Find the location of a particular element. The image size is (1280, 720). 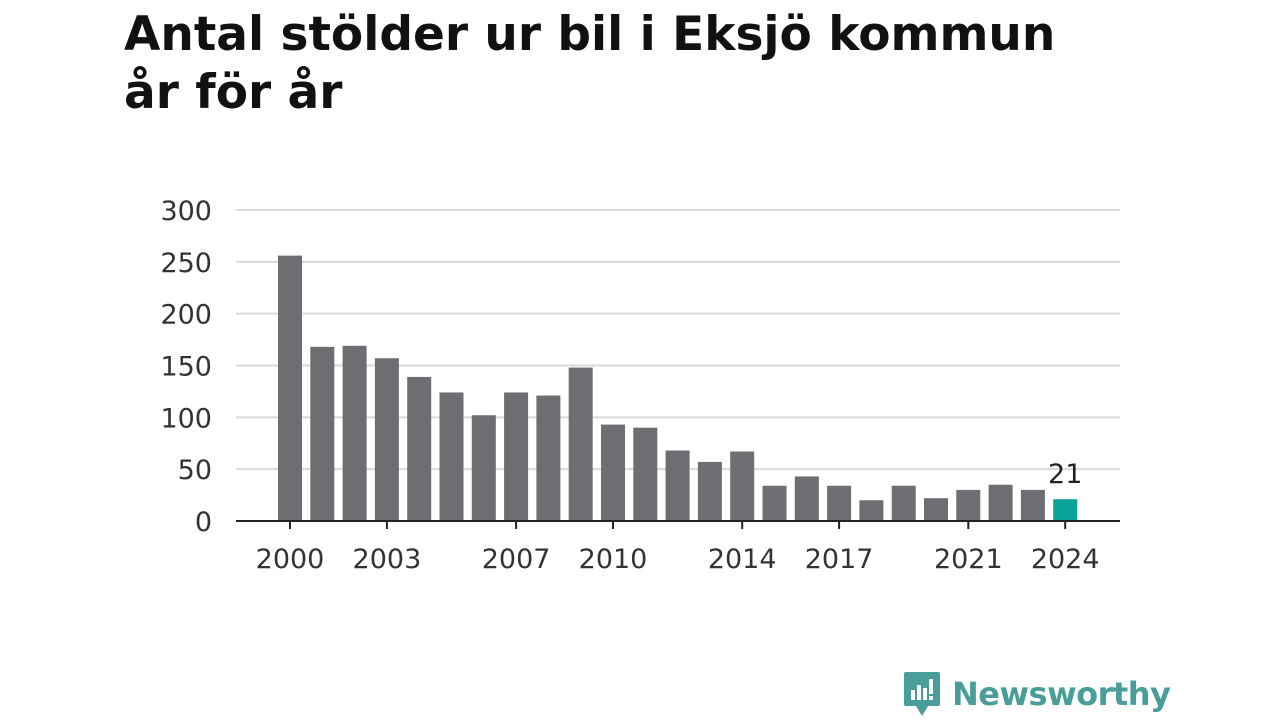

bar-2004 is located at coordinates (419, 448).